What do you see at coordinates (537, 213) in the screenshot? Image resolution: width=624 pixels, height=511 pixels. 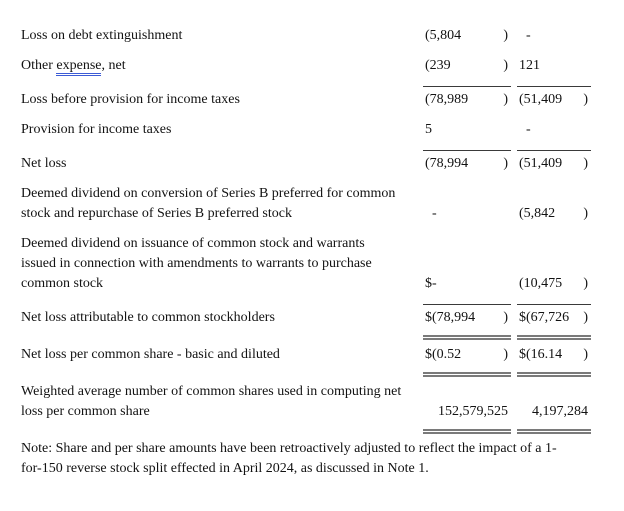 I see `amount-value: (5,842` at bounding box center [537, 213].